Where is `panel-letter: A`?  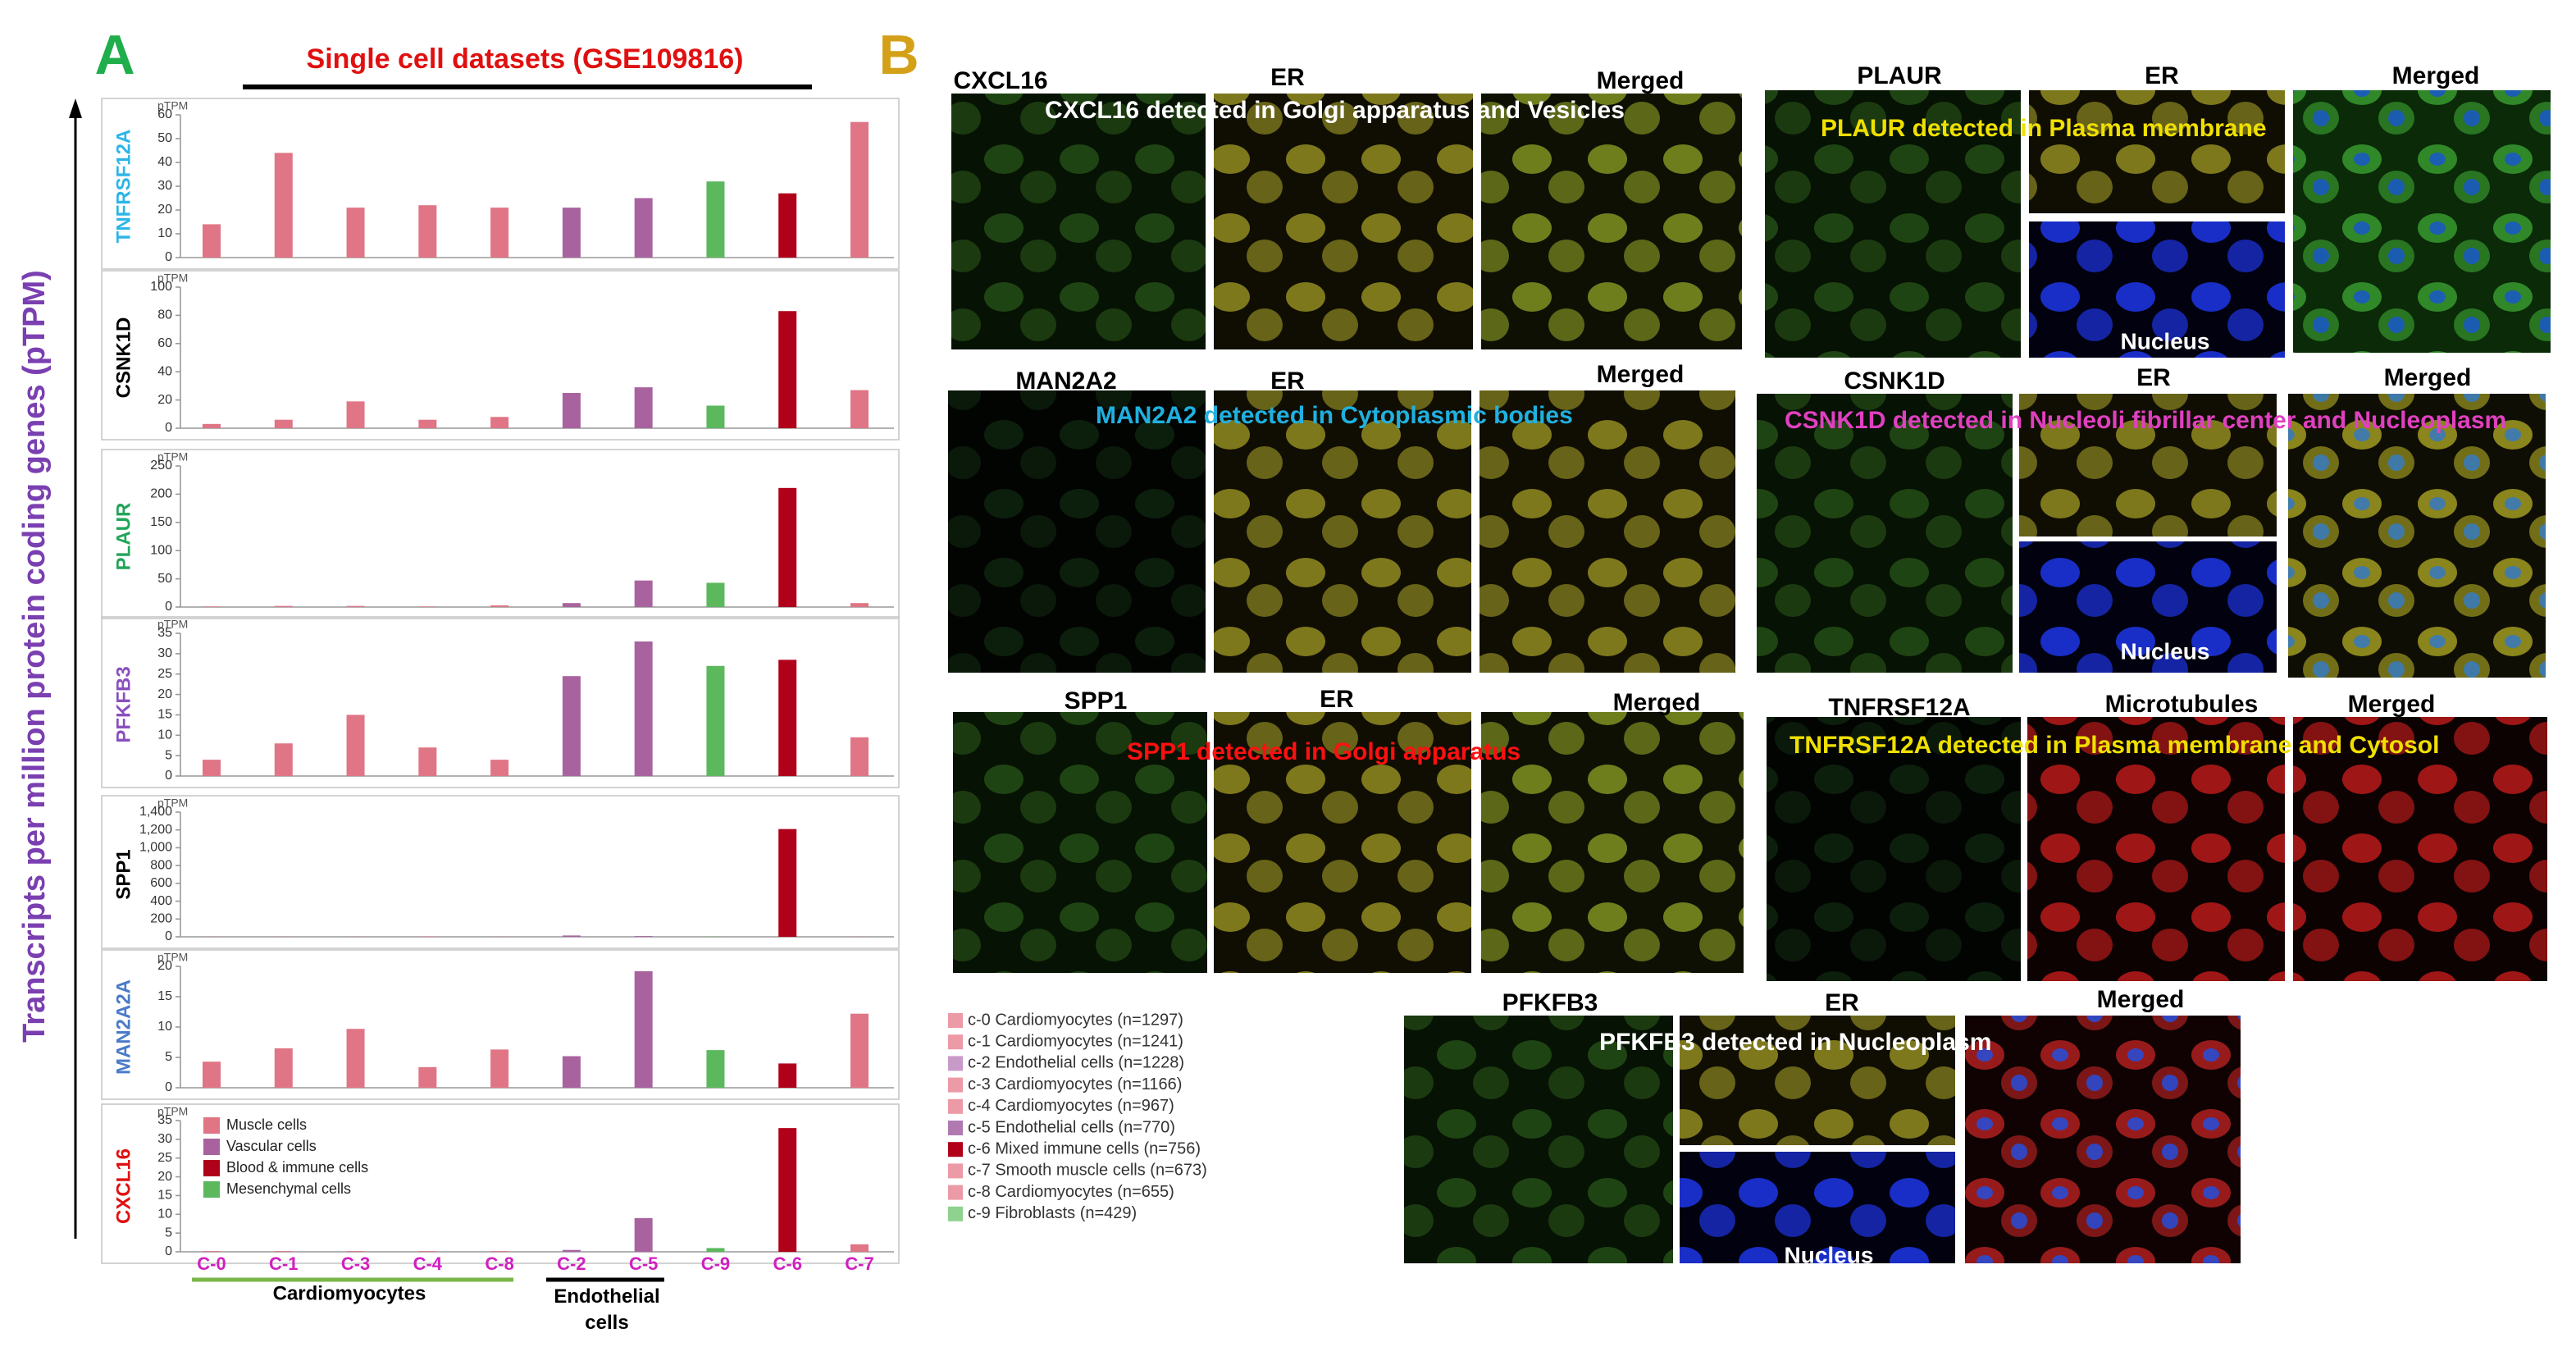
panel-letter: A is located at coordinates (114, 55).